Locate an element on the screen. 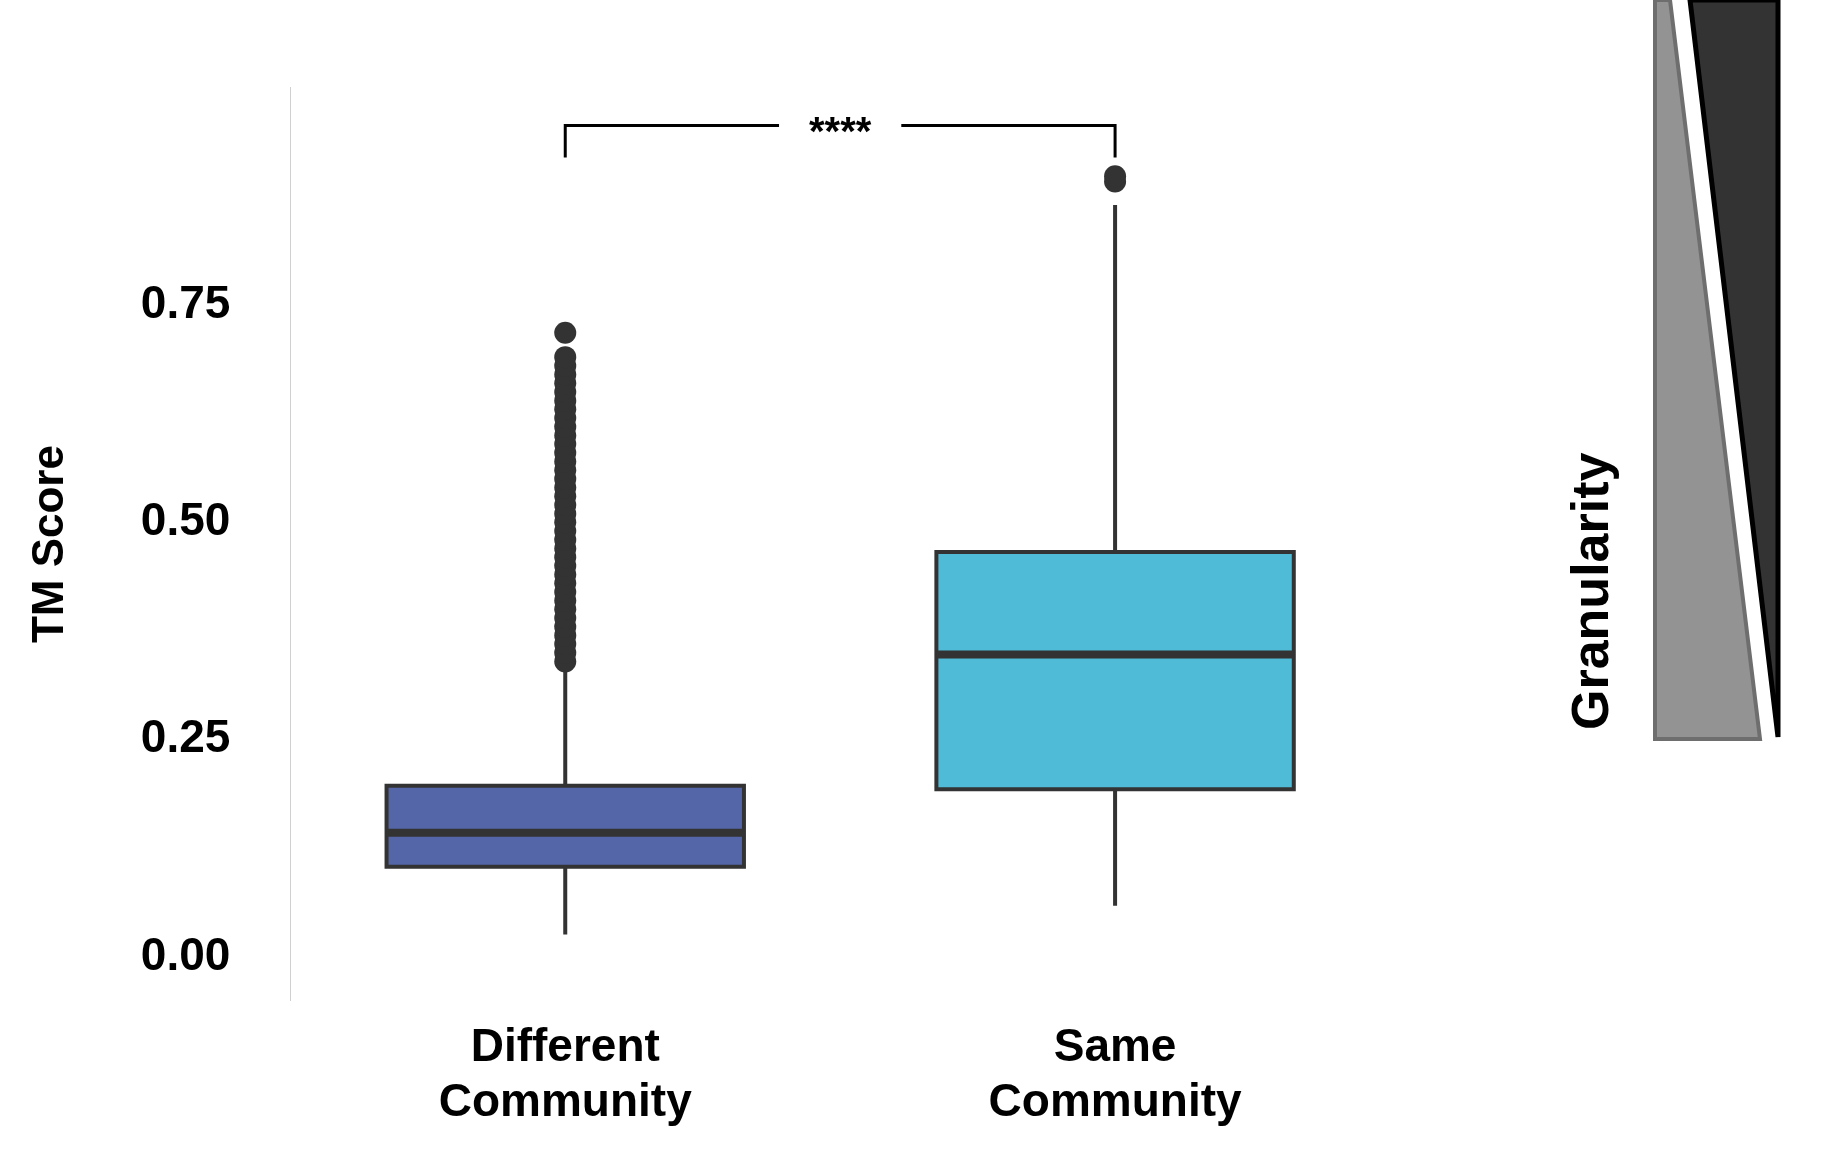 The image size is (1821, 1151). y-tick-label: 0.00 is located at coordinates (185, 953).